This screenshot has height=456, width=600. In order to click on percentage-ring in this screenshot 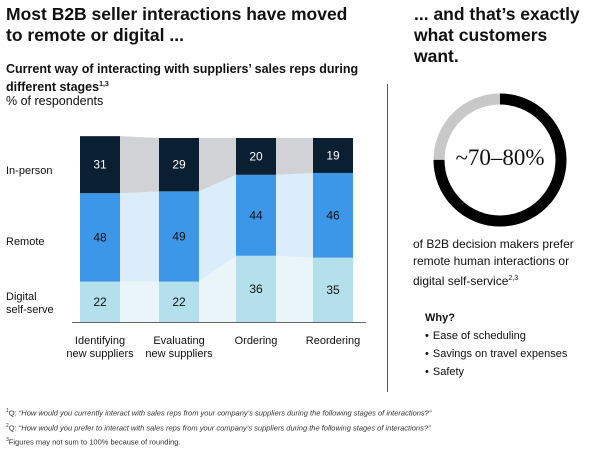, I will do `click(500, 160)`.